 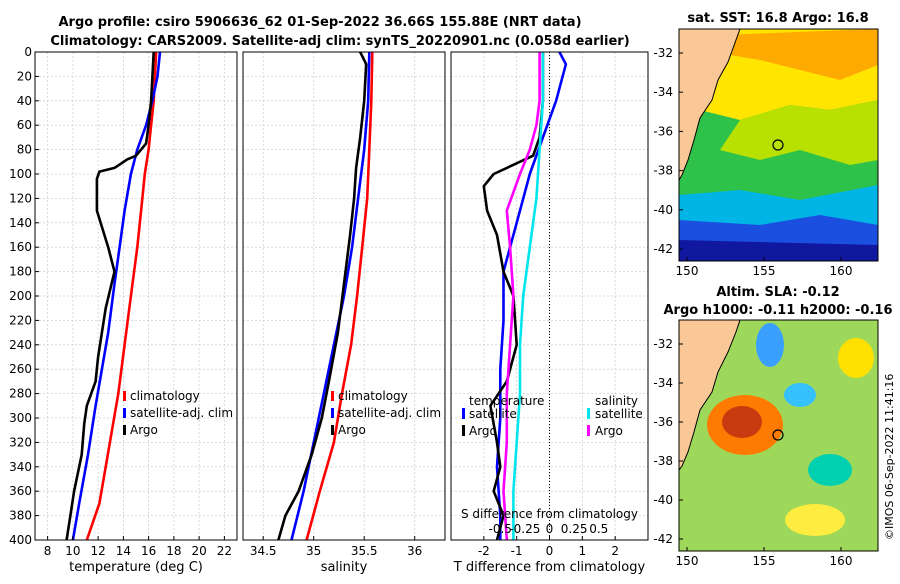 I want to click on salinity-difference-tick-label: -0.5, so click(x=500, y=529).